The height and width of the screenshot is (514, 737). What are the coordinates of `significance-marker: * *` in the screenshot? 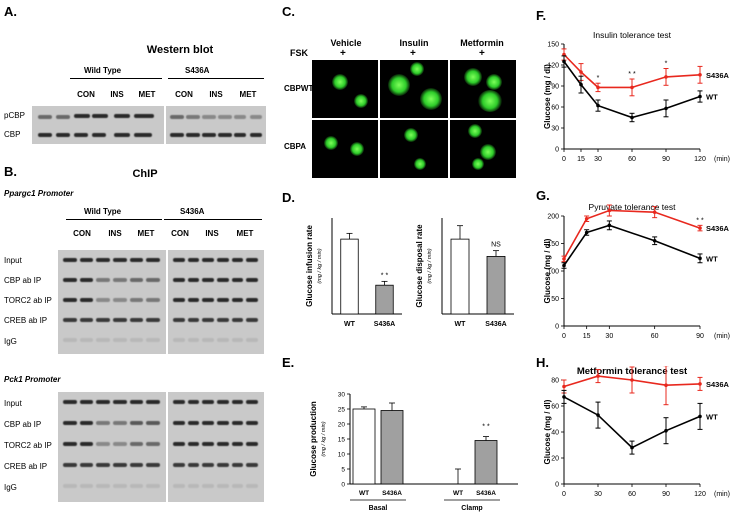 It's located at (486, 427).